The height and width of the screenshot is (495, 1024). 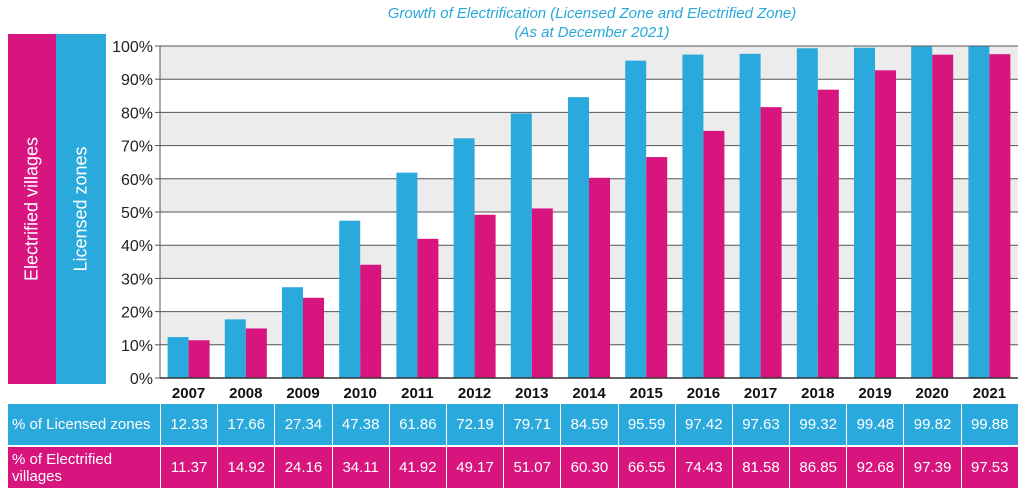 I want to click on electrified-bar-2013, so click(x=542, y=293).